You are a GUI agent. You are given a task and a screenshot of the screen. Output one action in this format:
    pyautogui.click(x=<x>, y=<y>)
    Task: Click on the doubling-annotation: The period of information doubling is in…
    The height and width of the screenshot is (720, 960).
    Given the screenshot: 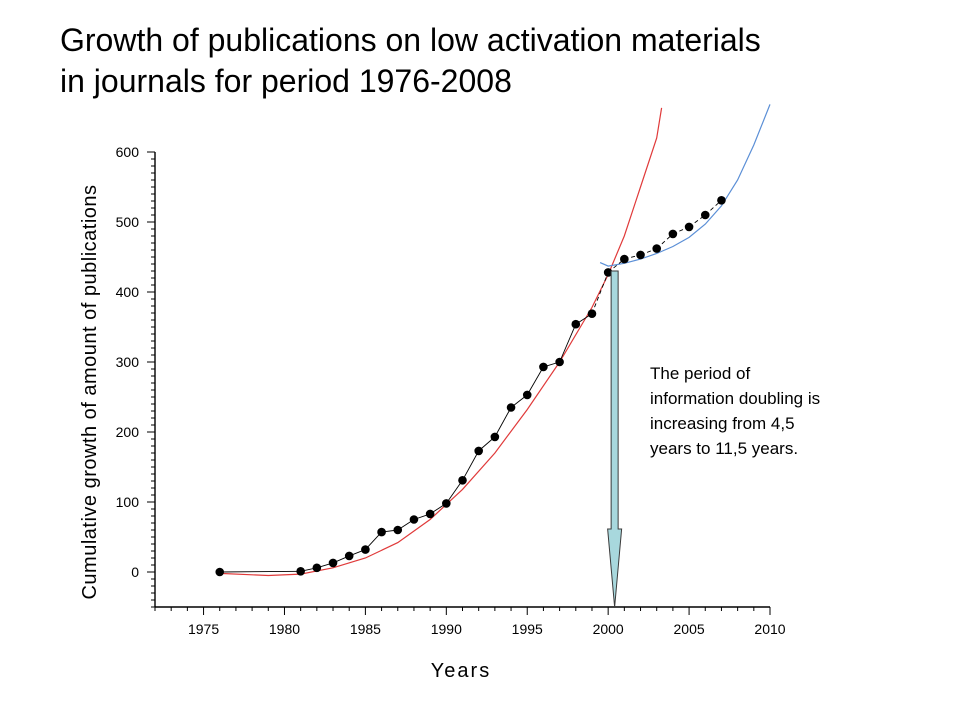 What is the action you would take?
    pyautogui.click(x=775, y=411)
    